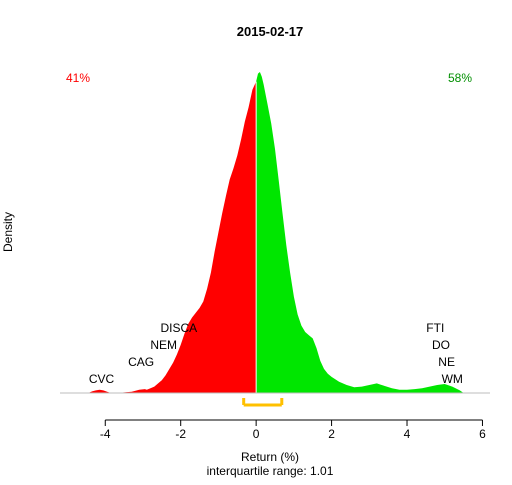 Image resolution: width=512 pixels, height=485 pixels. What do you see at coordinates (446, 362) in the screenshot?
I see `ticker-annotation: NE` at bounding box center [446, 362].